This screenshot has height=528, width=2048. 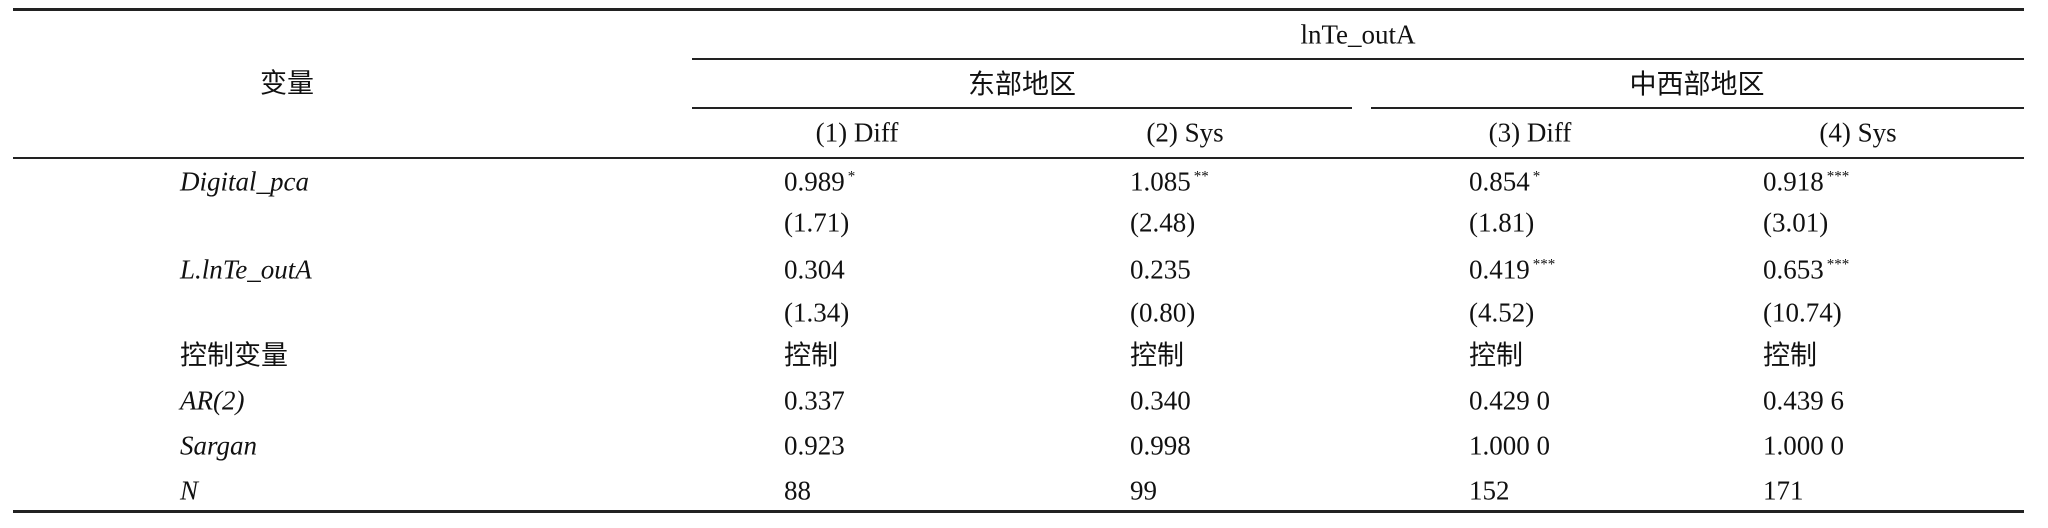 What do you see at coordinates (857, 132) in the screenshot?
I see `column-header: (1) Diff` at bounding box center [857, 132].